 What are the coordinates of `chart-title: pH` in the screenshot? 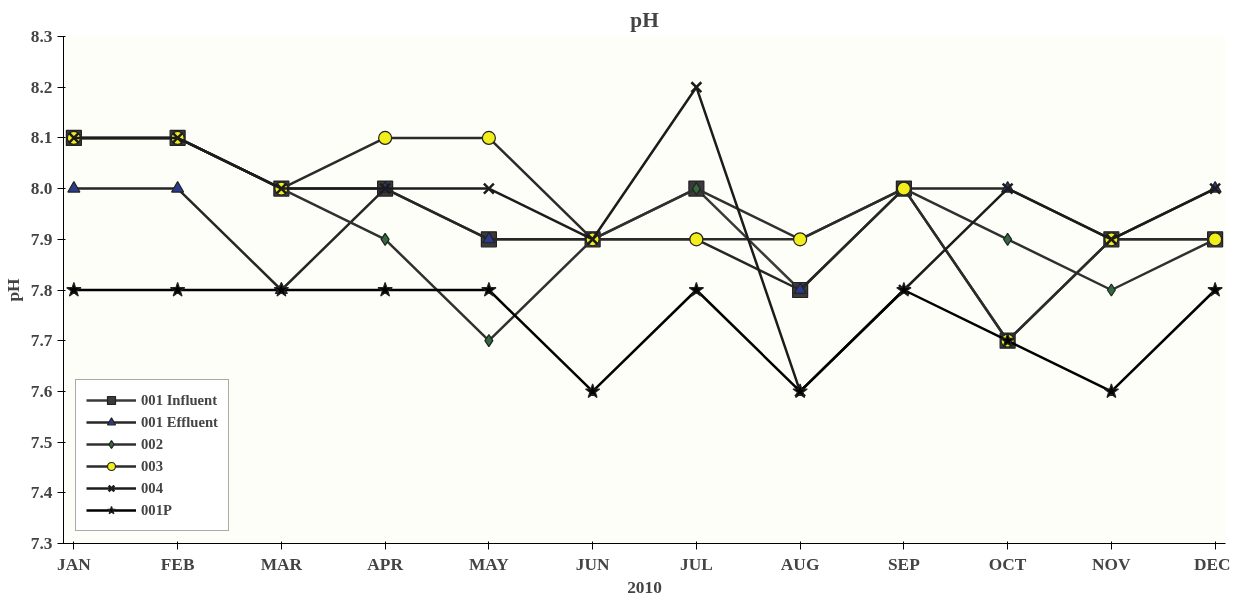 It's located at (645, 19).